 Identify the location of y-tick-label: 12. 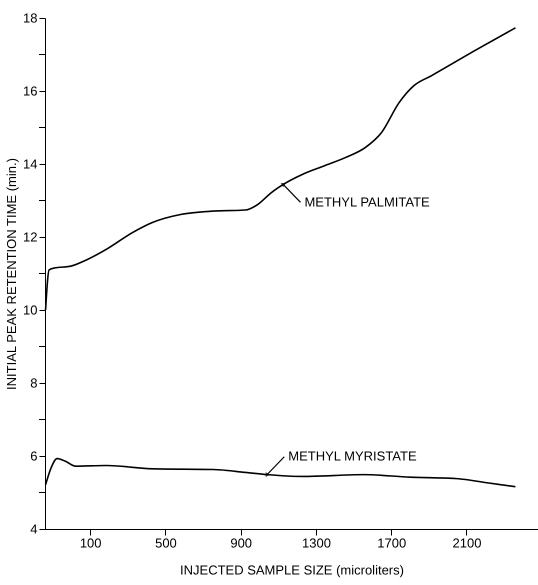
(30, 237).